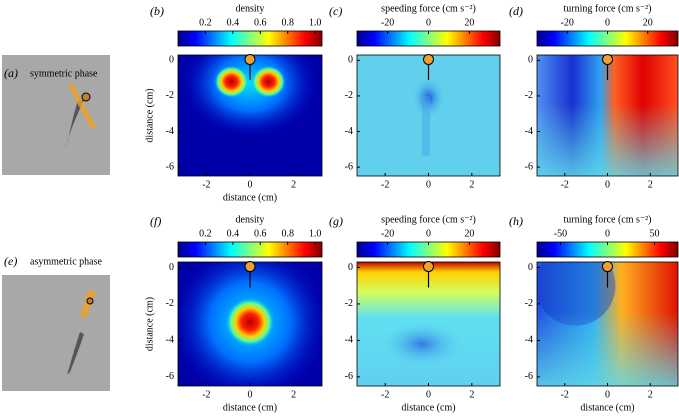 The height and width of the screenshot is (416, 679). Describe the element at coordinates (66, 261) in the screenshot. I see `phase-label: asymmetric phase` at that location.